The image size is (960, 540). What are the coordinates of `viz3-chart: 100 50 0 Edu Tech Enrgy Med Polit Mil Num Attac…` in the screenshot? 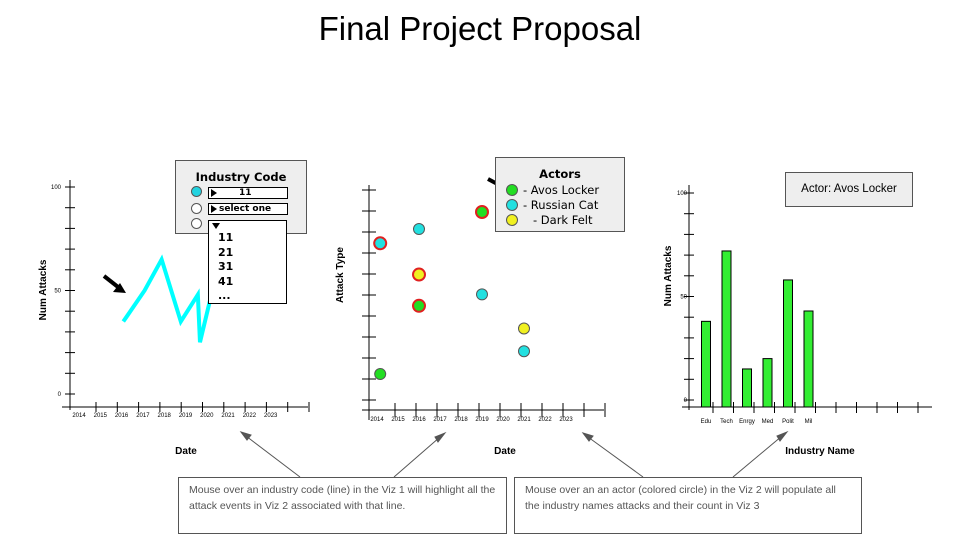 It's located at (797, 321).